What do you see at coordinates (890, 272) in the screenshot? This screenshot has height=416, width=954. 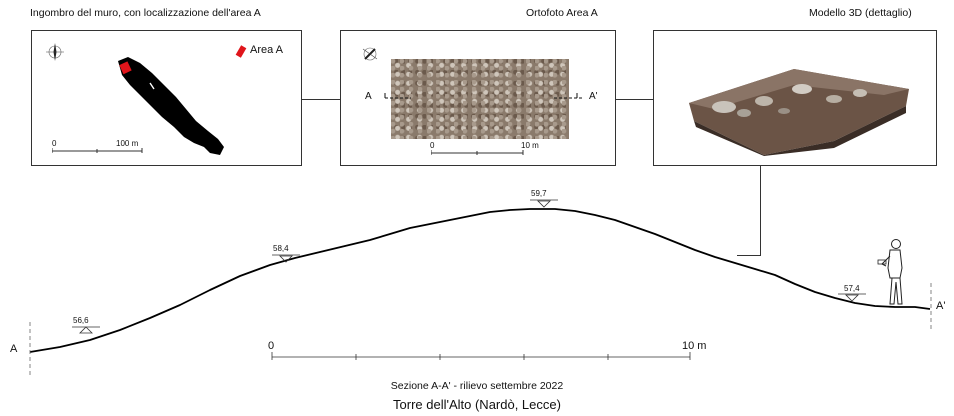 I see `person-scale-figure` at bounding box center [890, 272].